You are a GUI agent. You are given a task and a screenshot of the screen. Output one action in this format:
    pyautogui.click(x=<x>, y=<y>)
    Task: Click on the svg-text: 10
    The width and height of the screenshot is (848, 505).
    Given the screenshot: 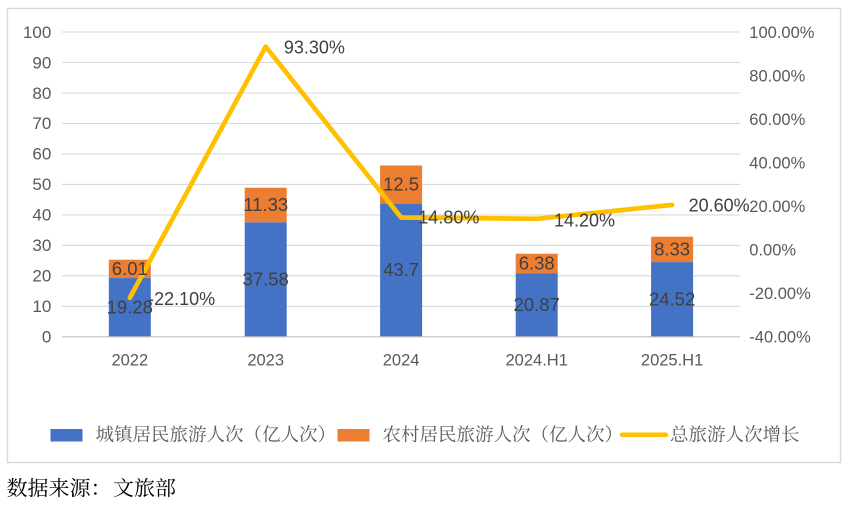 What is the action you would take?
    pyautogui.click(x=41, y=306)
    